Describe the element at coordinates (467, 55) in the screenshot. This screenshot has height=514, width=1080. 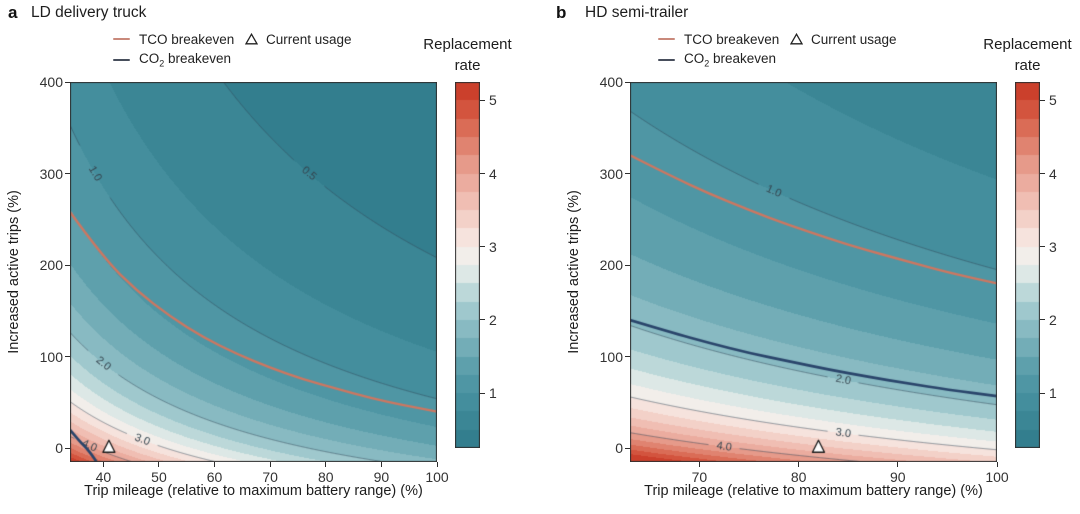
I see `colorbar-title-a: Replacement rate` at that location.